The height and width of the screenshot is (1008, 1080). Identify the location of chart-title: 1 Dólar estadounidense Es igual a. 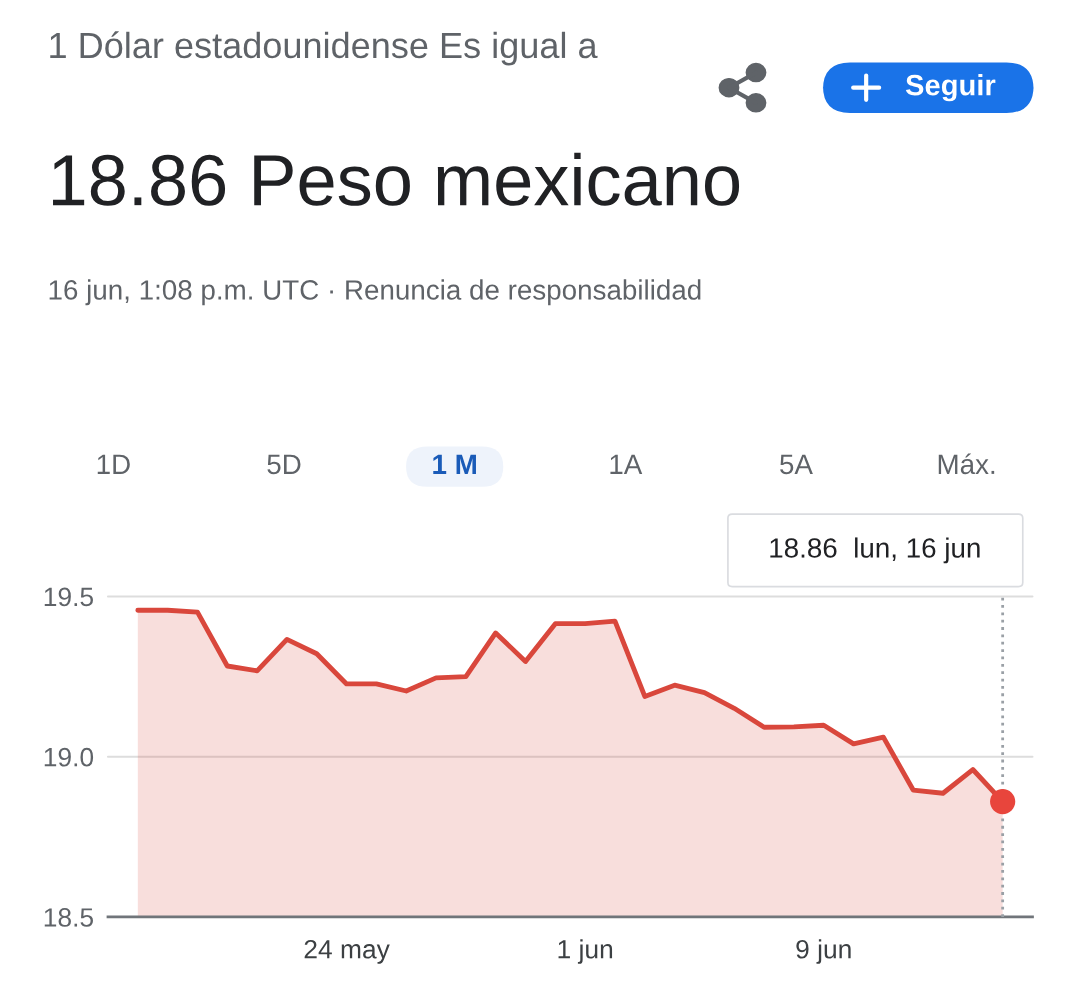
(324, 48).